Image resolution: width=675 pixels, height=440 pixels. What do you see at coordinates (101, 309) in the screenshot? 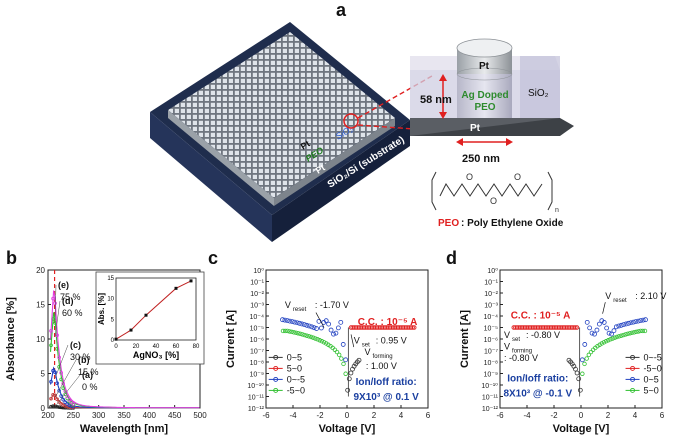
I see `inset-y-title: Abs. [%]` at bounding box center [101, 309].